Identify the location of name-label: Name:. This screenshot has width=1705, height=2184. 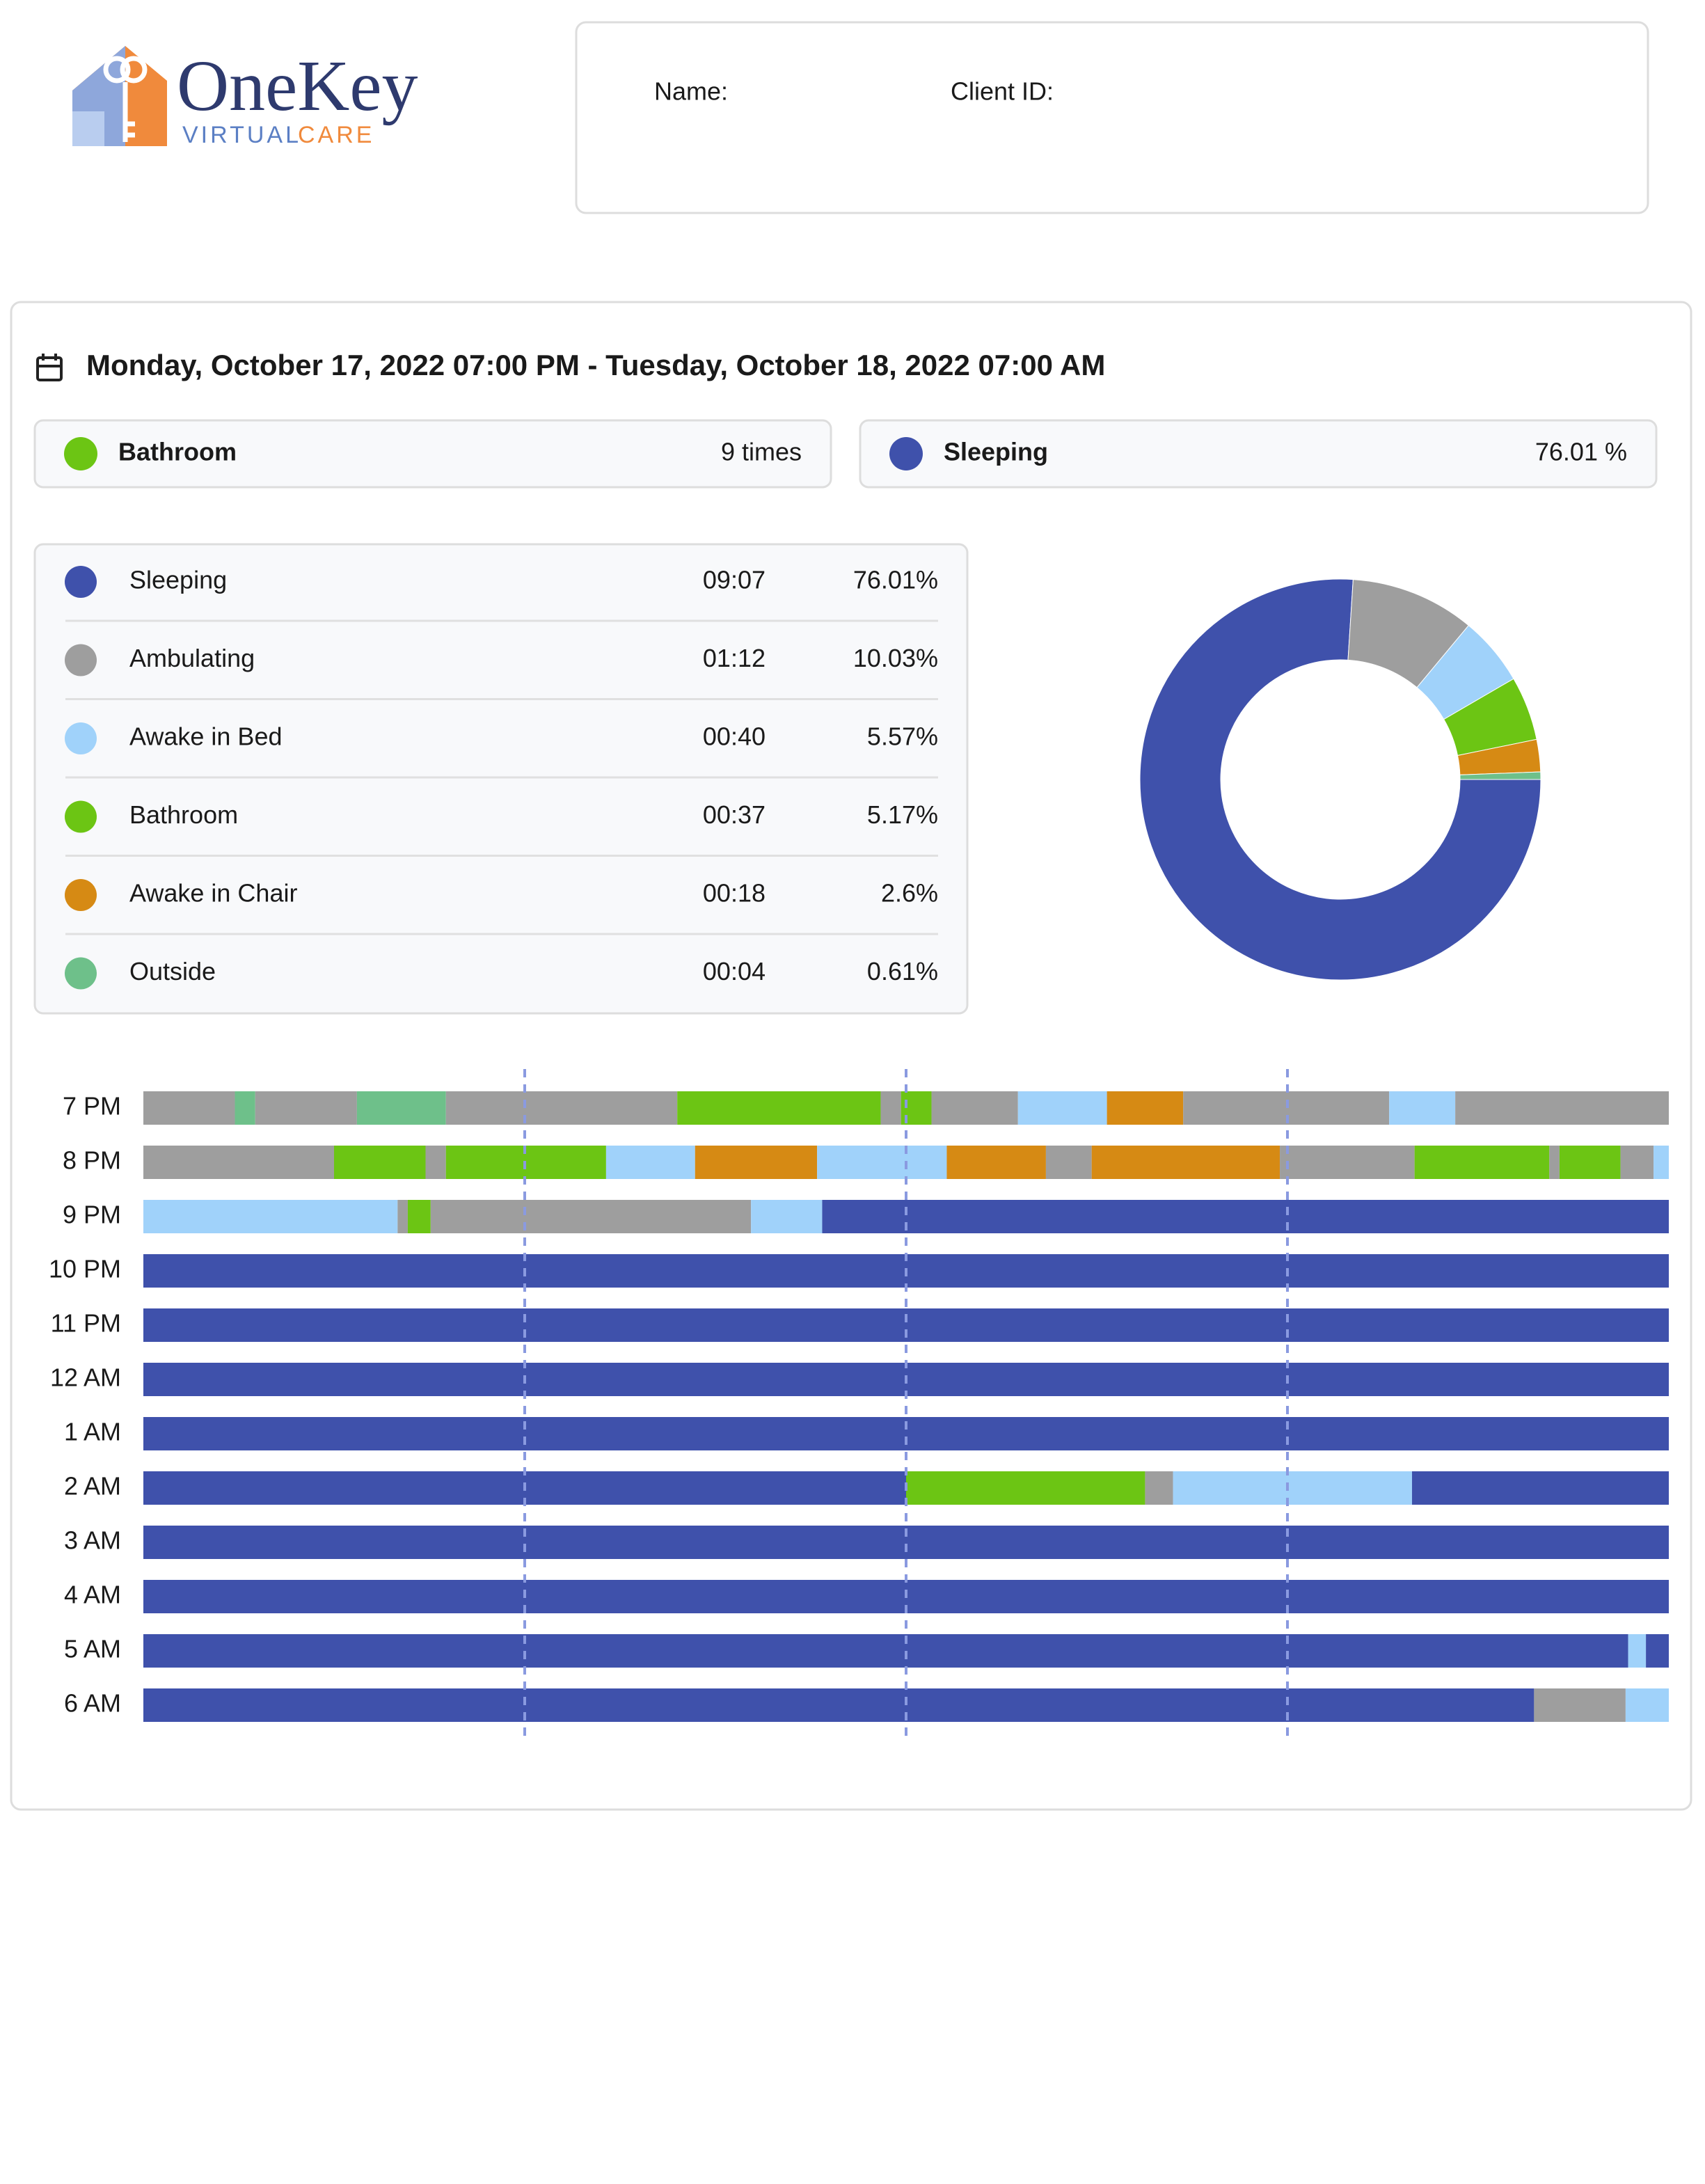
(691, 92).